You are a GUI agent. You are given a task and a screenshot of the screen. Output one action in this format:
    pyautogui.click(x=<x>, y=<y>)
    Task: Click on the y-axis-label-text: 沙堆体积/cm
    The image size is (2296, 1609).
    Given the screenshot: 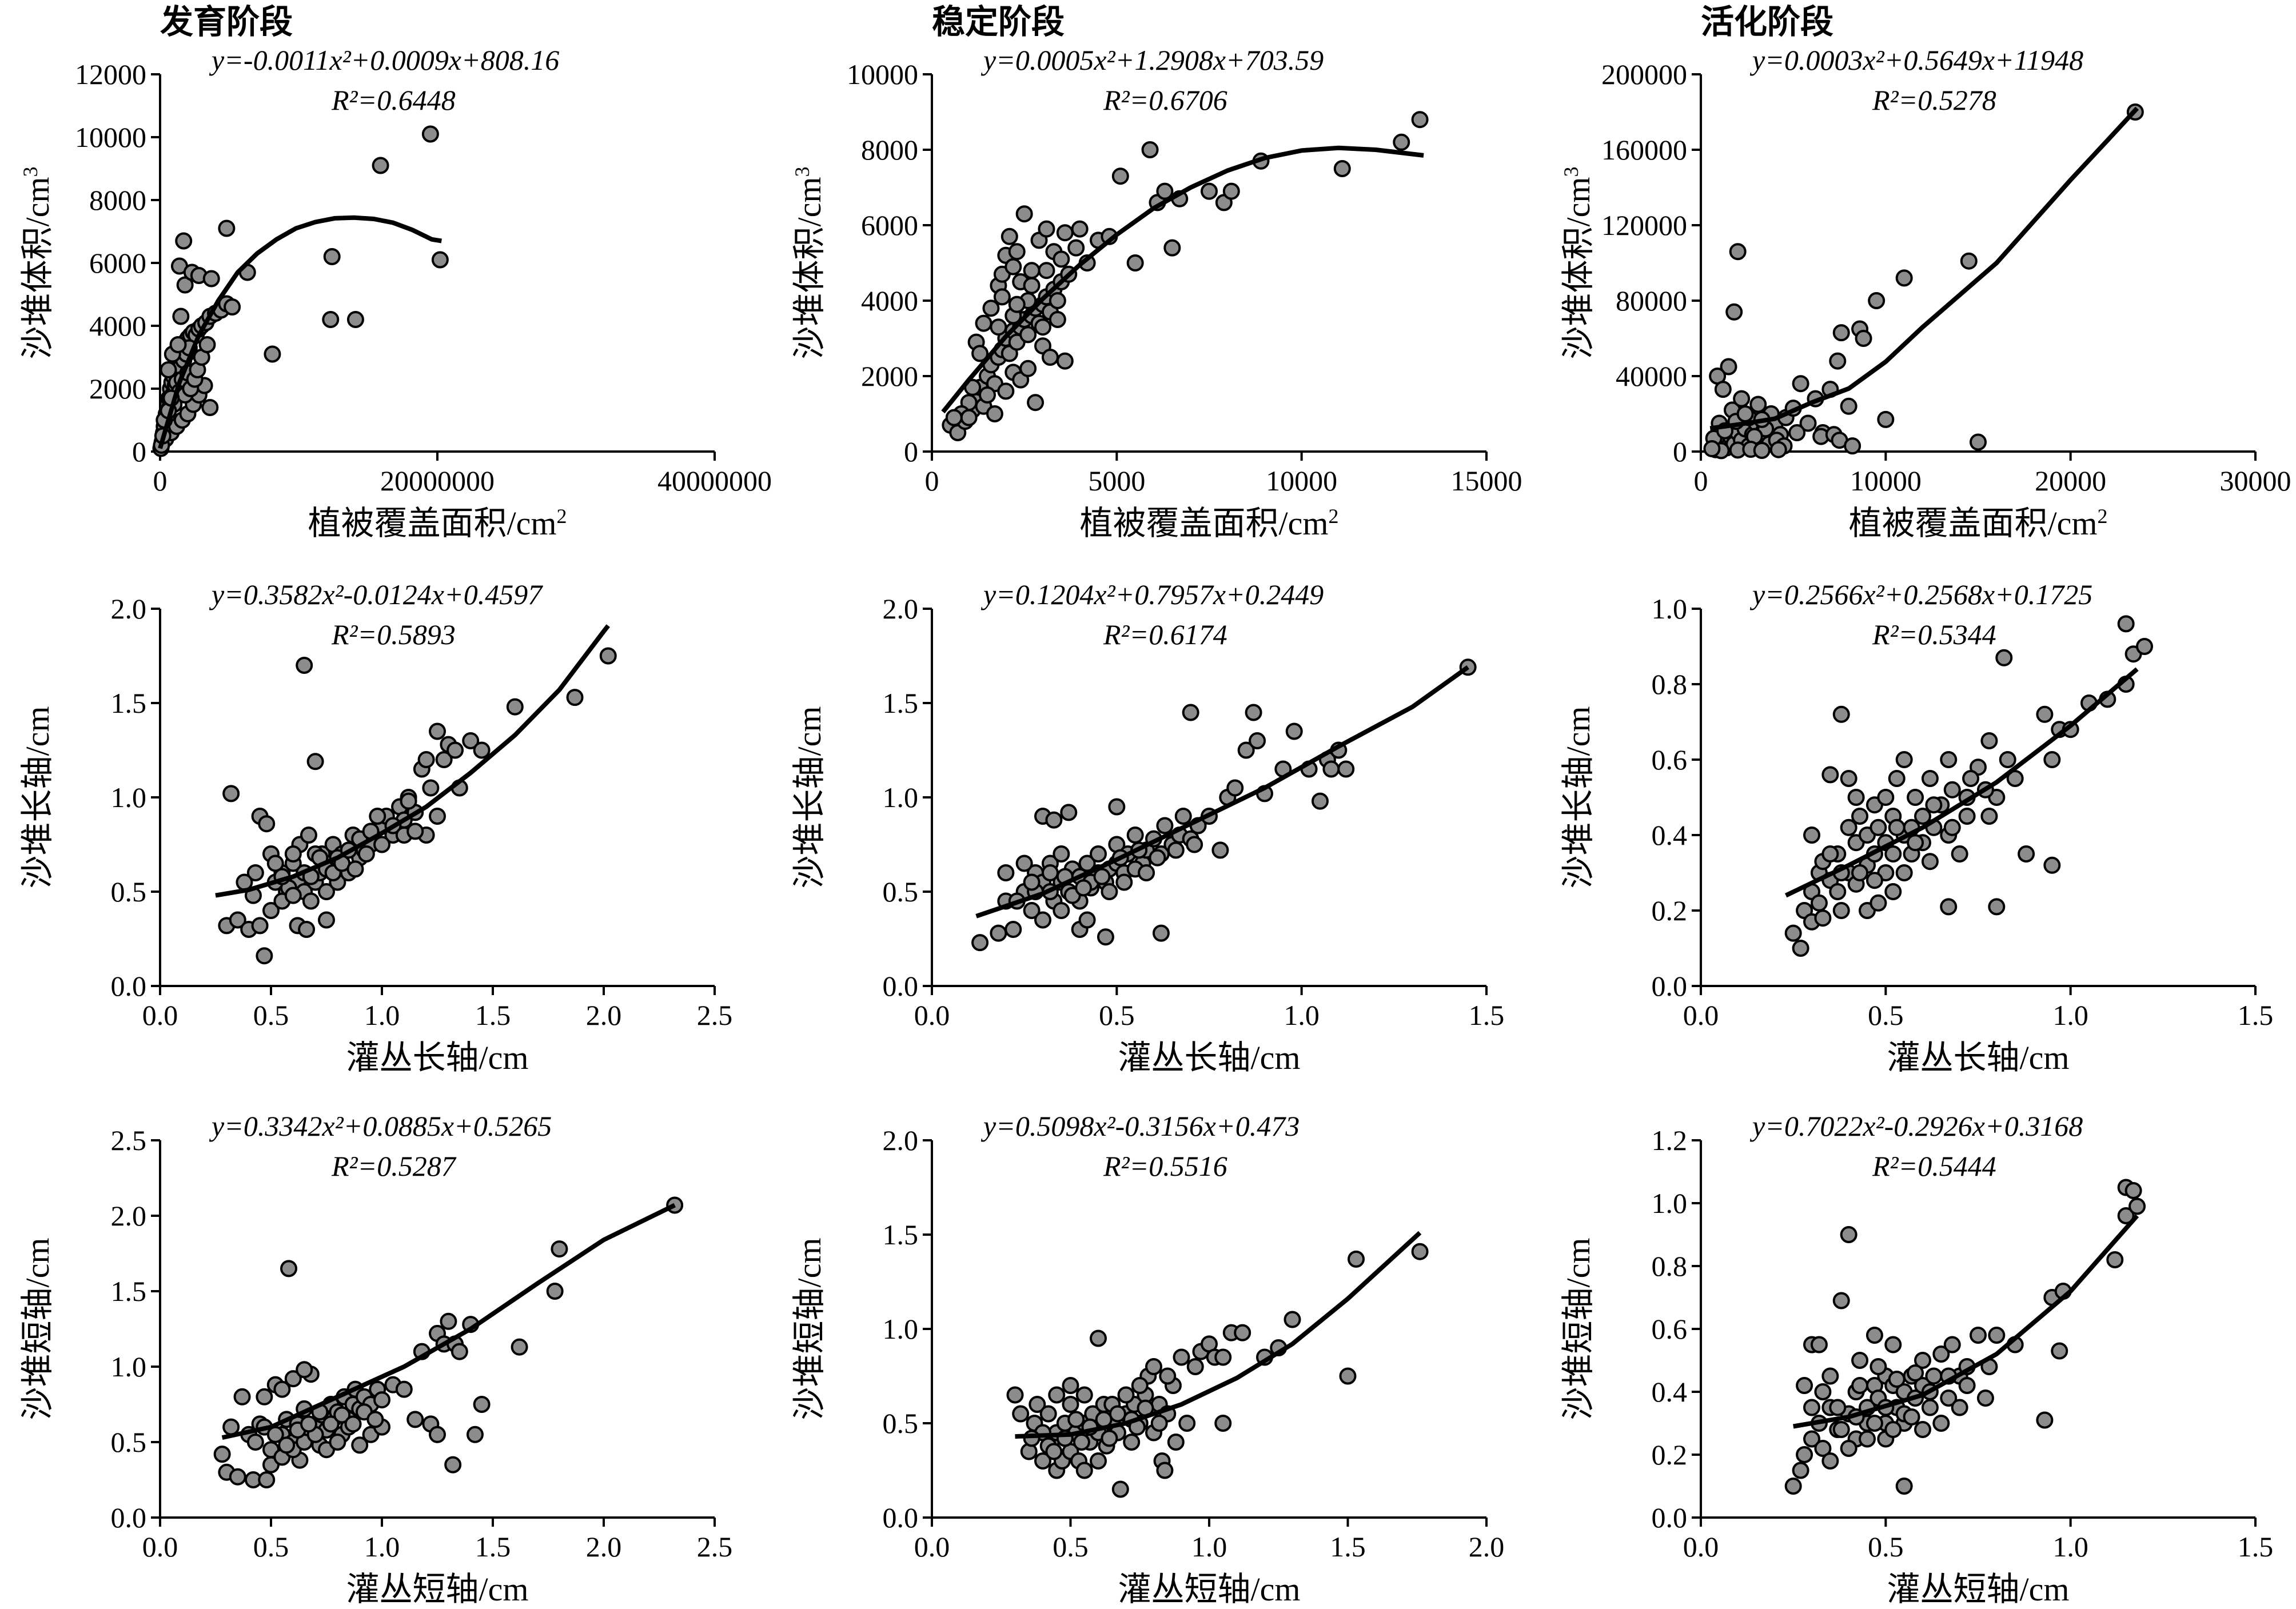 What is the action you would take?
    pyautogui.click(x=810, y=268)
    